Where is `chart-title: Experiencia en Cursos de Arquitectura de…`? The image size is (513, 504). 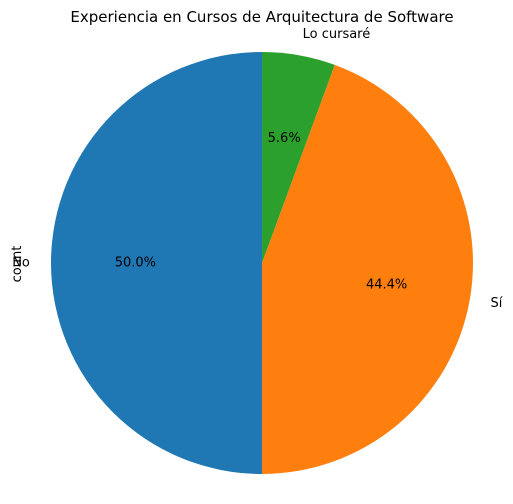 chart-title: Experiencia en Cursos de Arquitectura de… is located at coordinates (261, 17).